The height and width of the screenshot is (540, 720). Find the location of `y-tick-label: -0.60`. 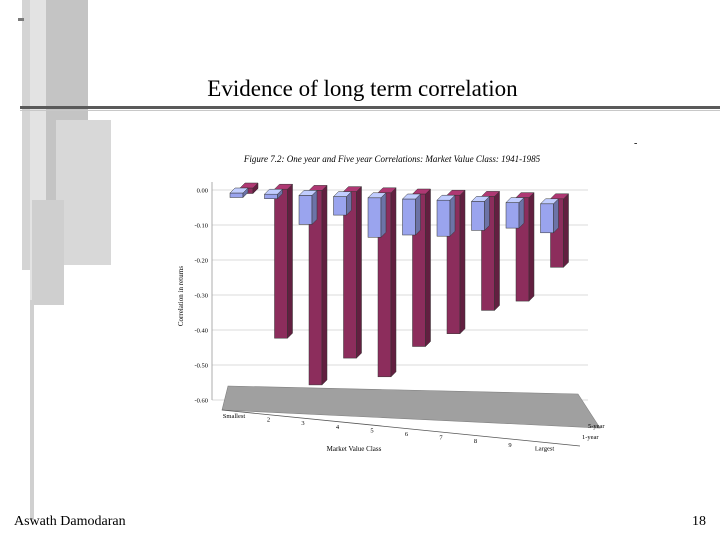

y-tick-label: -0.60 is located at coordinates (201, 401).